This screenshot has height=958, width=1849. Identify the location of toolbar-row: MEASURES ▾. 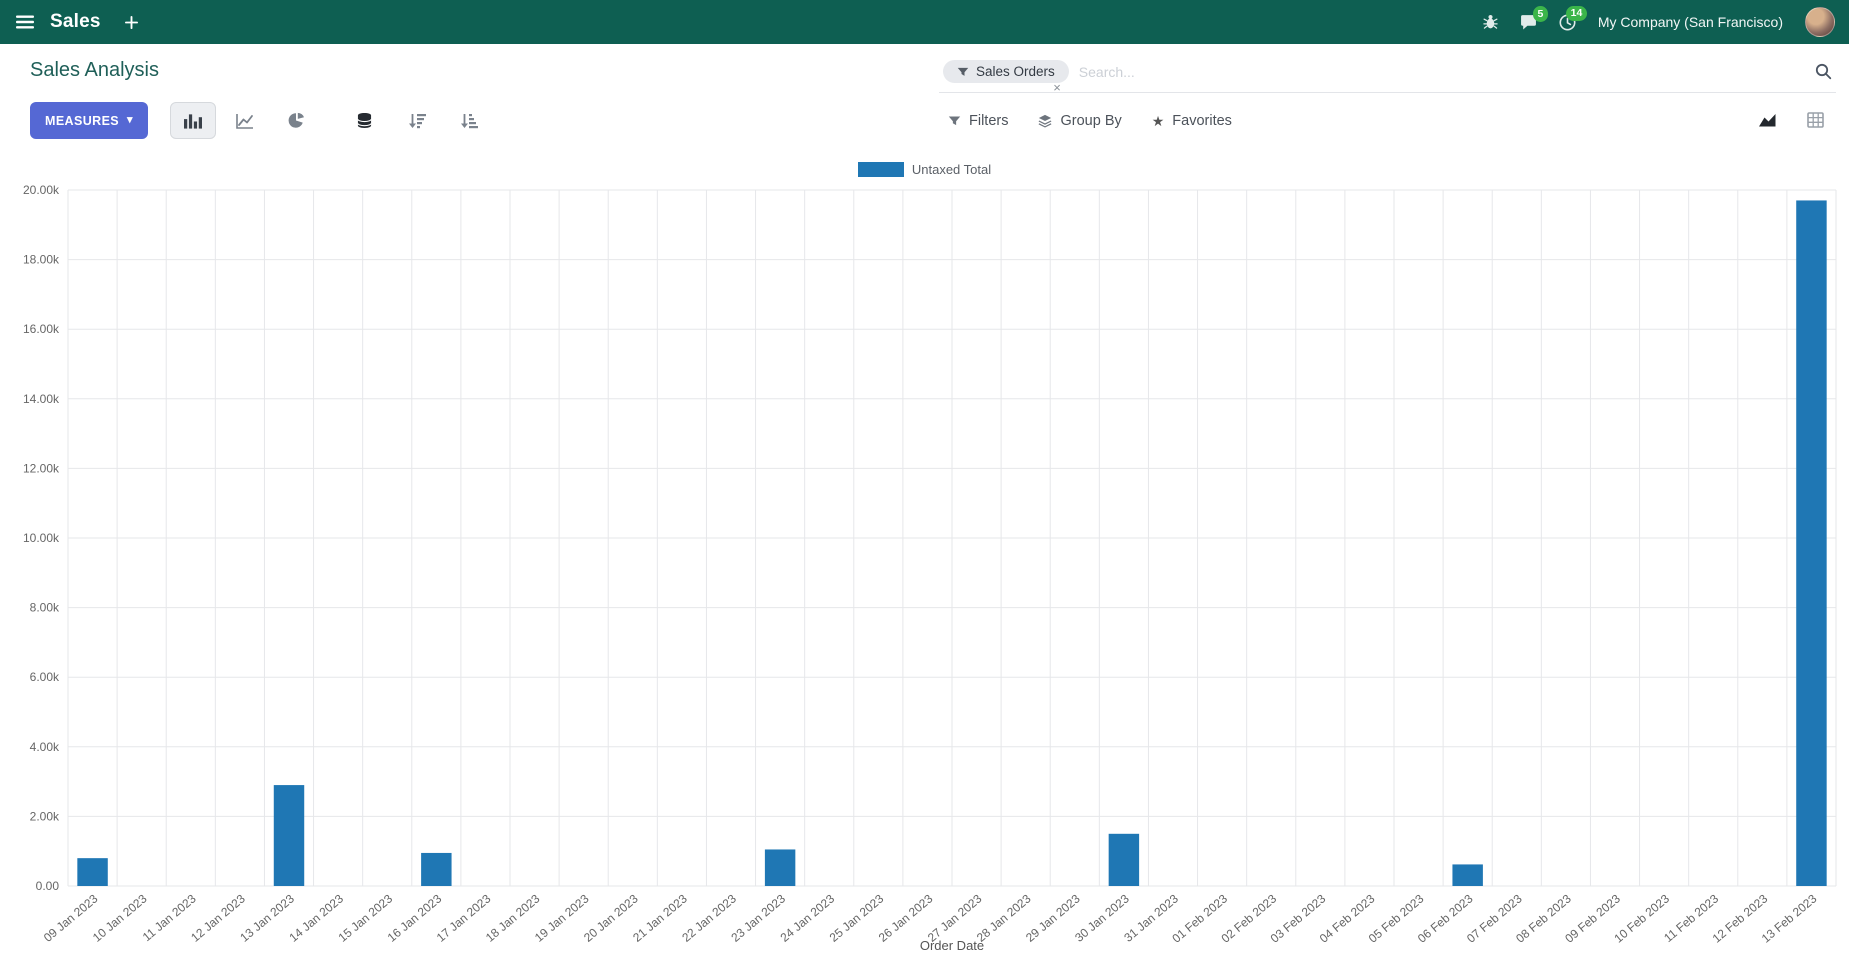
(924, 122).